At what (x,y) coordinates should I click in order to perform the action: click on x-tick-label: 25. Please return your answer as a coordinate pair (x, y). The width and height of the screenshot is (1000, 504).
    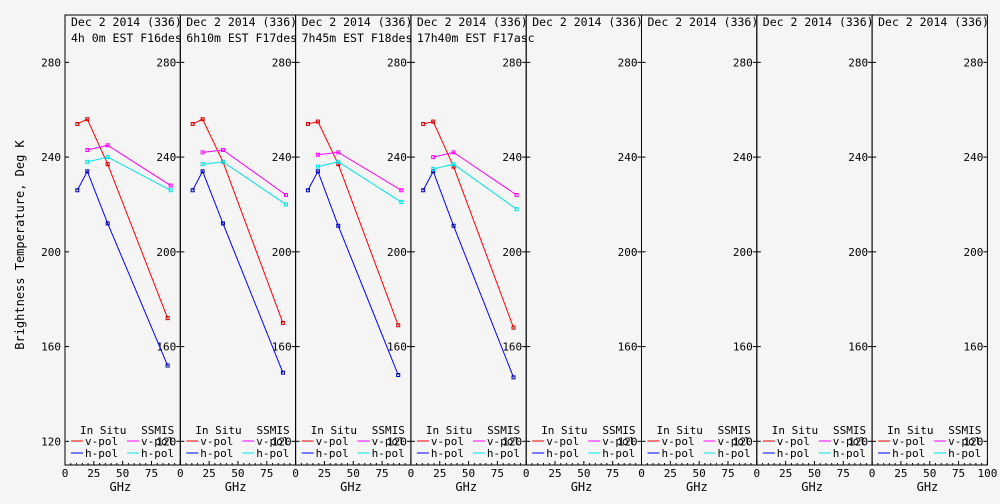
    Looking at the image, I should click on (93, 473).